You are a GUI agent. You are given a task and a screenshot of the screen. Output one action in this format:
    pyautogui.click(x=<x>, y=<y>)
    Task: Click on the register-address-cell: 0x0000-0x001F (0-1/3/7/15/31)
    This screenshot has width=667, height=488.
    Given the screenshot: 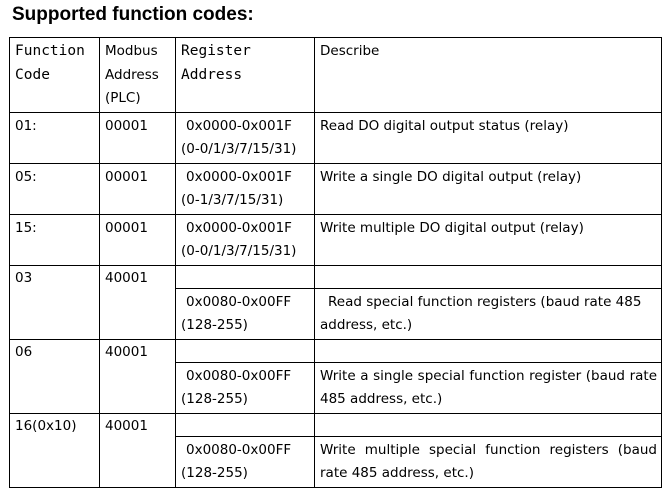 What is the action you would take?
    pyautogui.click(x=245, y=188)
    